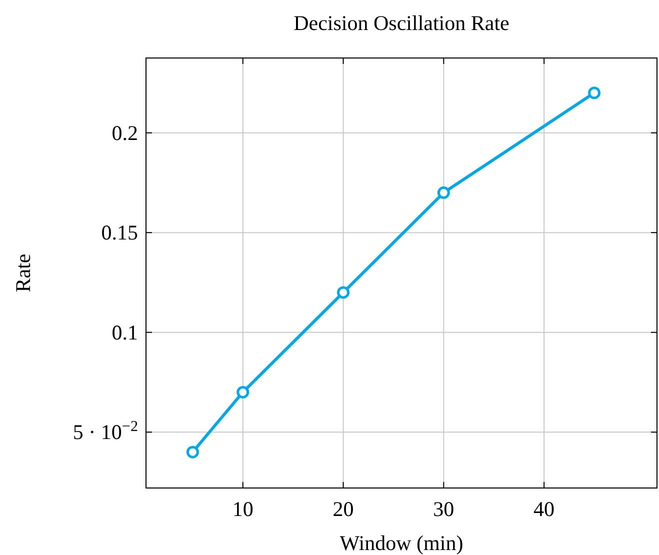  I want to click on chart-title: Decision Oscillation Rate, so click(402, 23).